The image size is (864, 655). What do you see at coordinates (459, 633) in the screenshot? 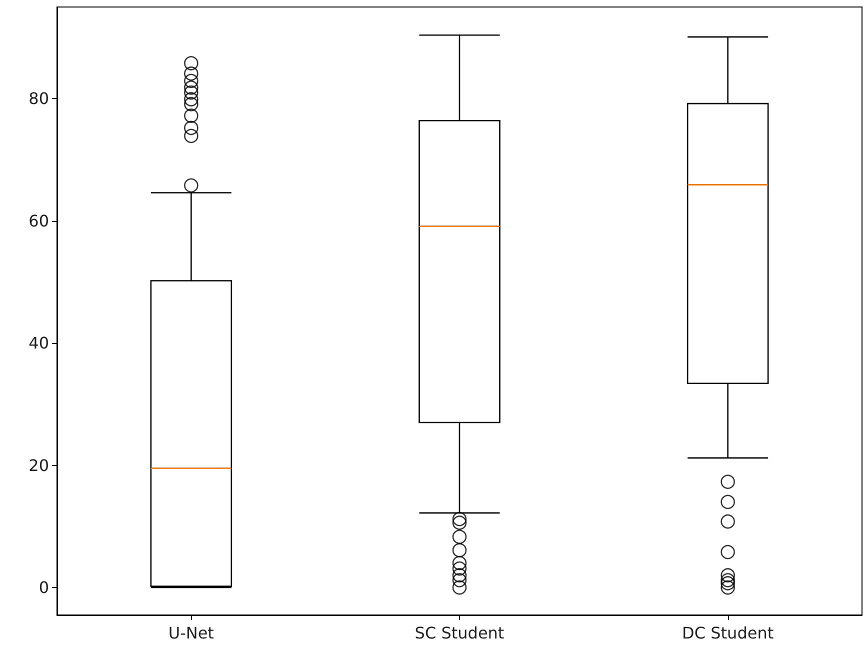
I see `x-tick-label: SC Student` at bounding box center [459, 633].